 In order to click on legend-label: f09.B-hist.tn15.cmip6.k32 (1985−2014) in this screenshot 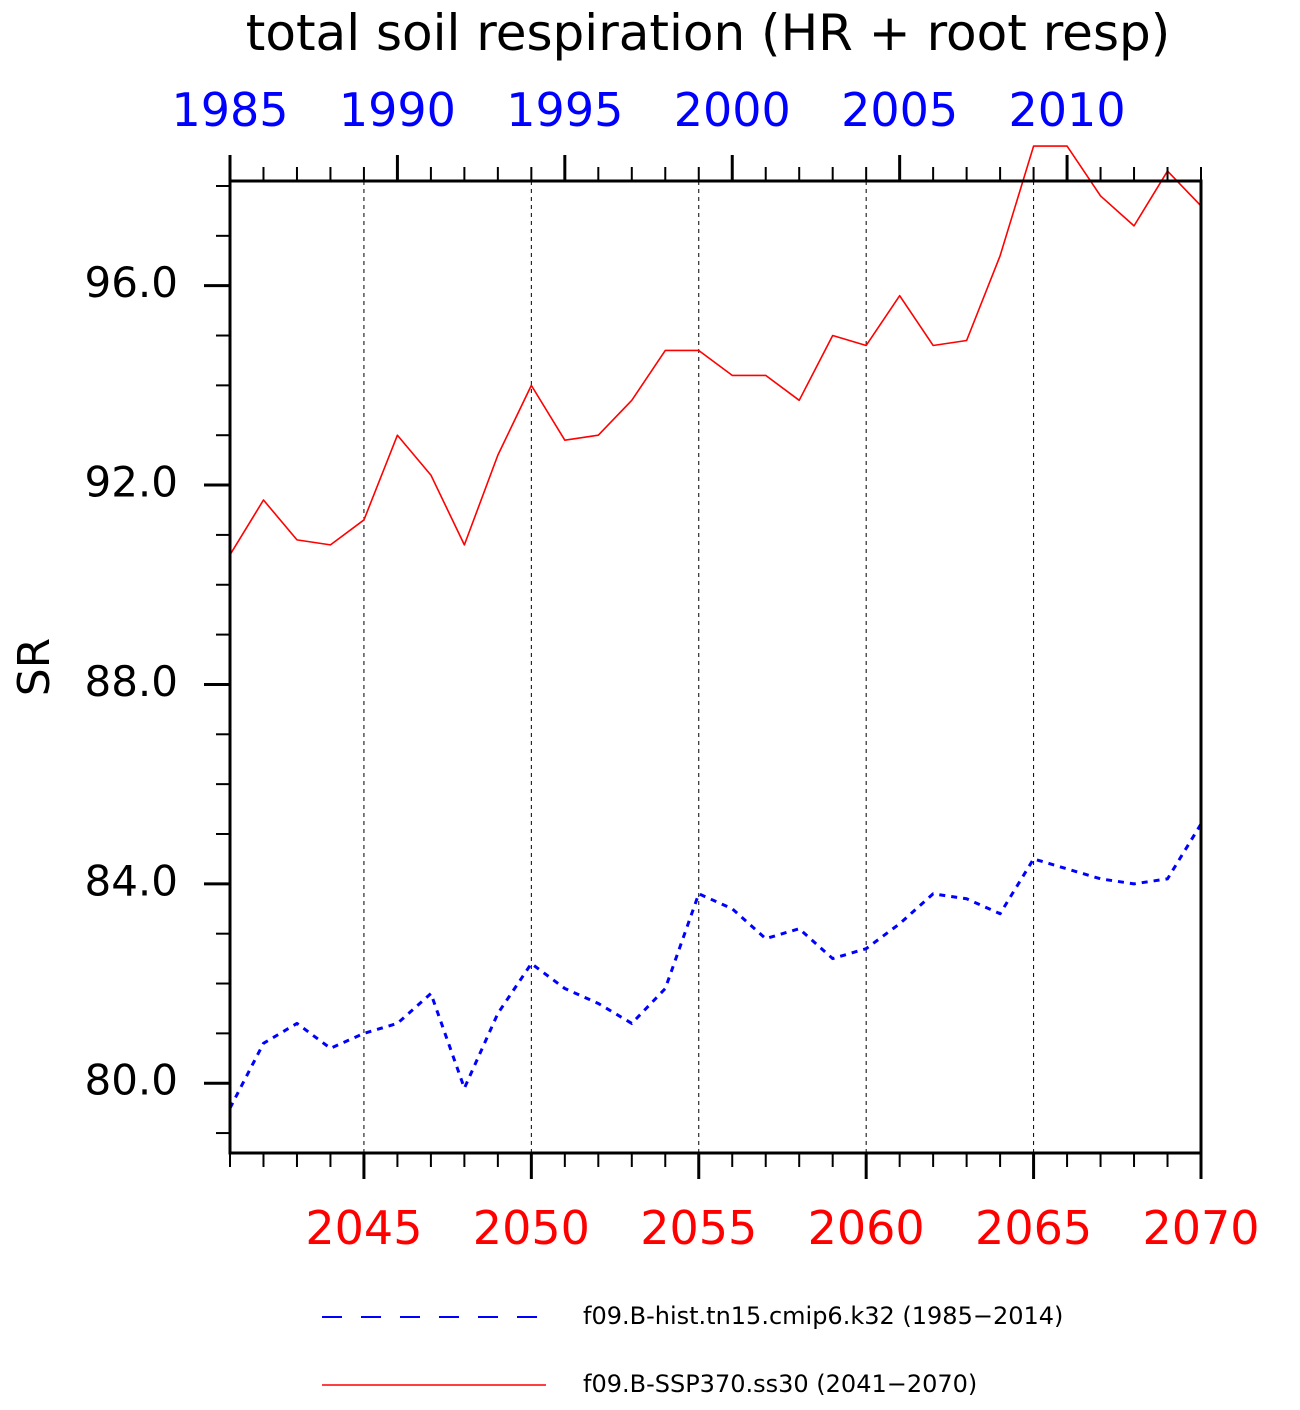, I will do `click(823, 1316)`.